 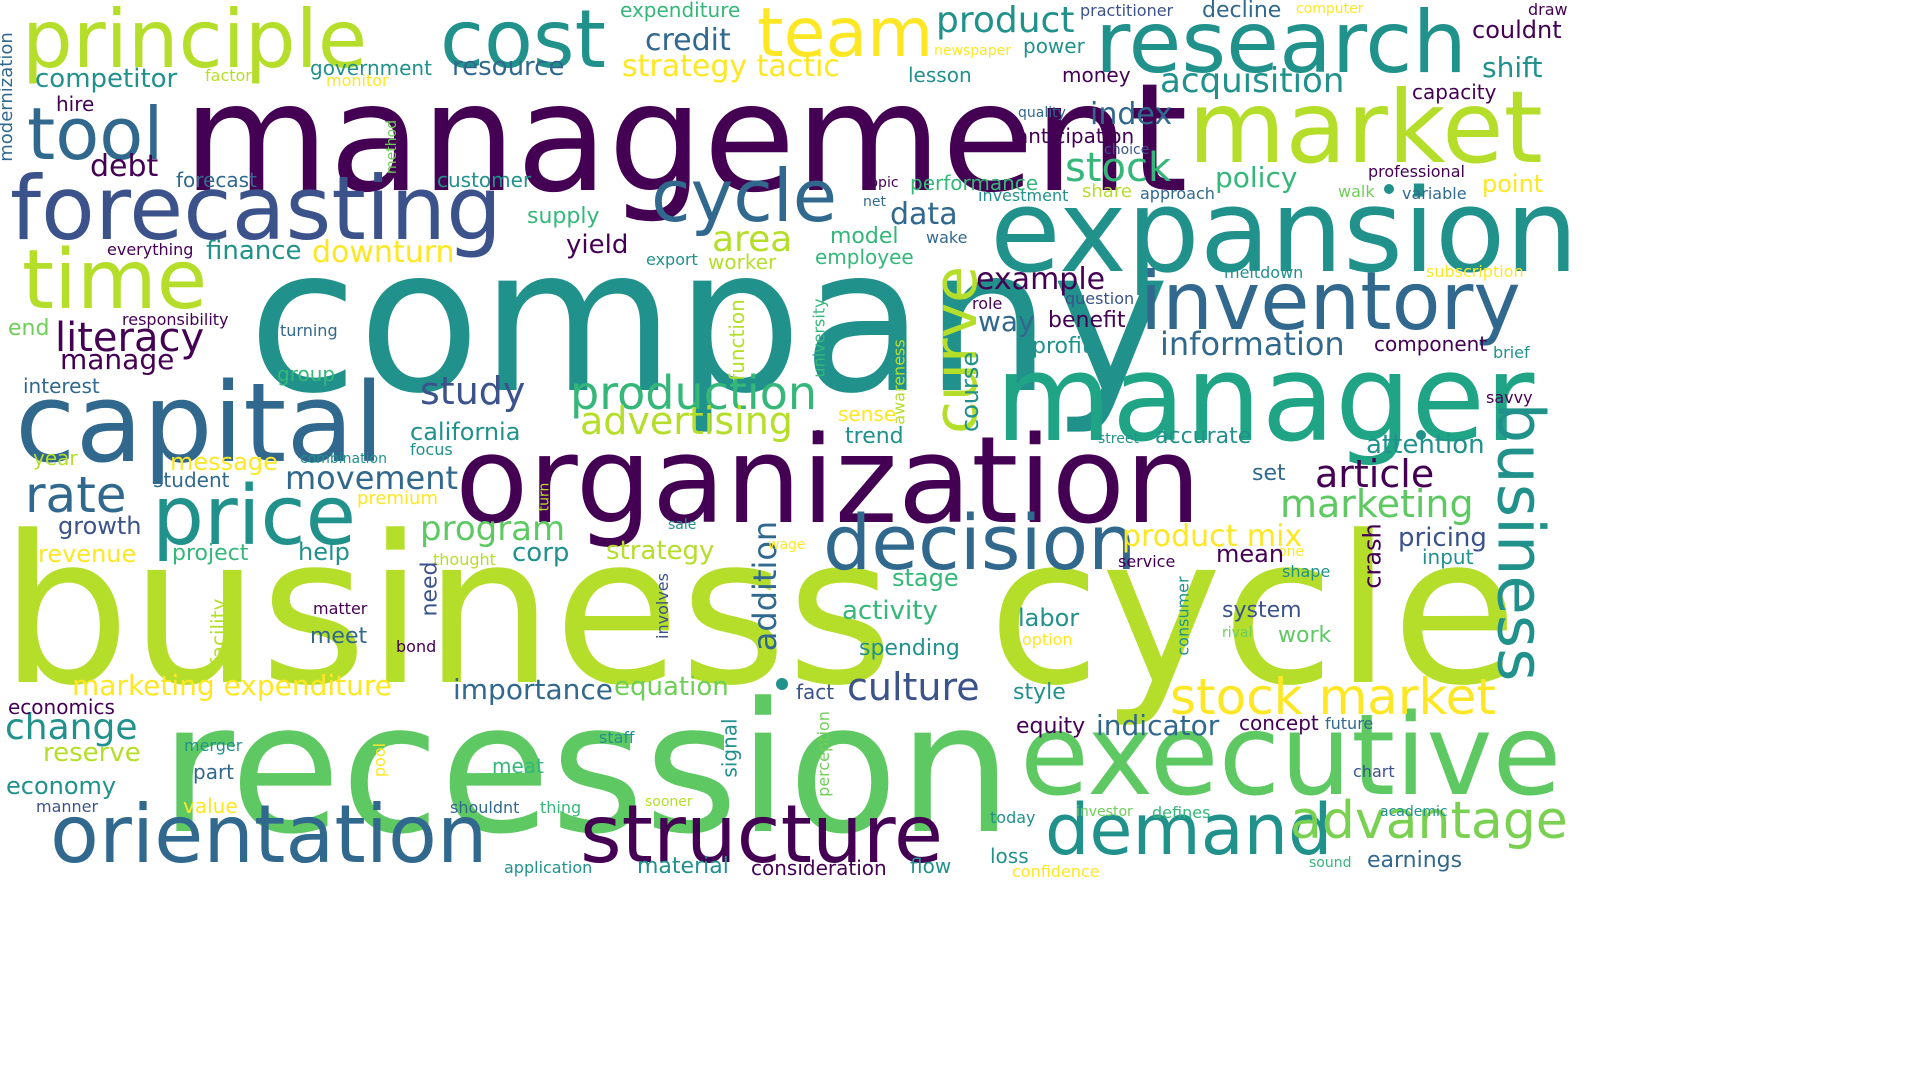 What do you see at coordinates (1356, 191) in the screenshot?
I see `word: walk` at bounding box center [1356, 191].